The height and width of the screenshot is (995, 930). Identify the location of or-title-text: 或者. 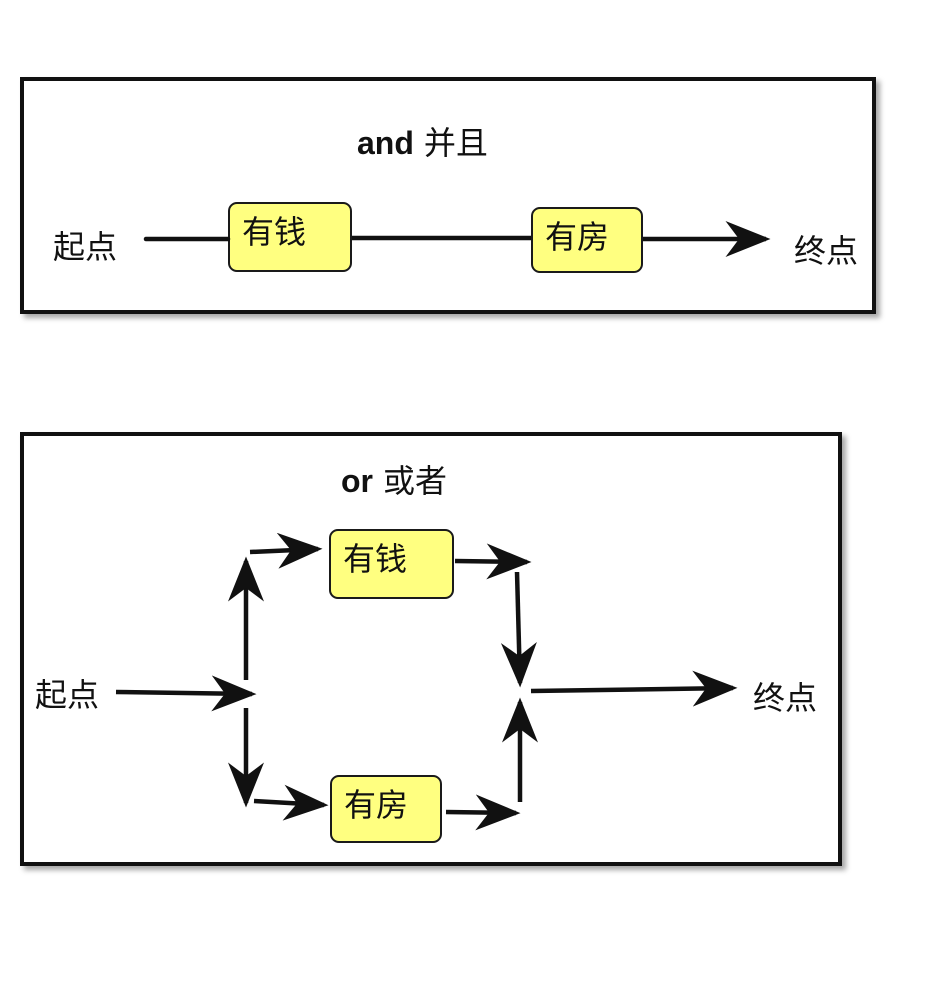
(415, 481).